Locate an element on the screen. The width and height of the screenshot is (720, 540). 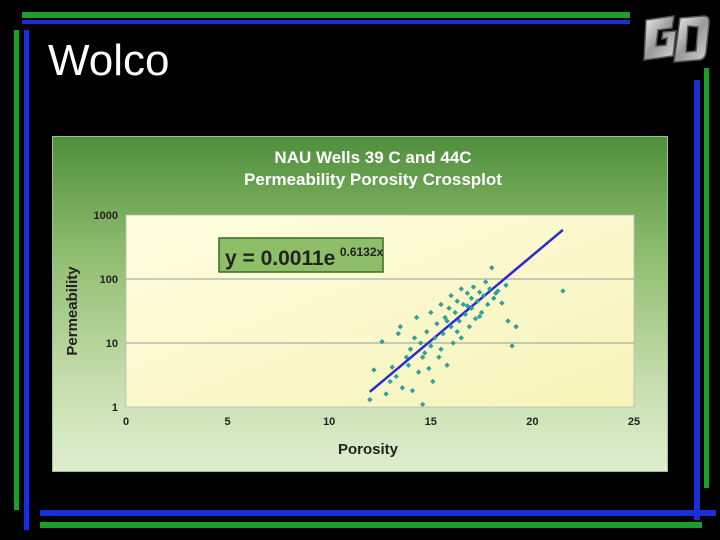
frame-left-blue-bar is located at coordinates (26, 280).